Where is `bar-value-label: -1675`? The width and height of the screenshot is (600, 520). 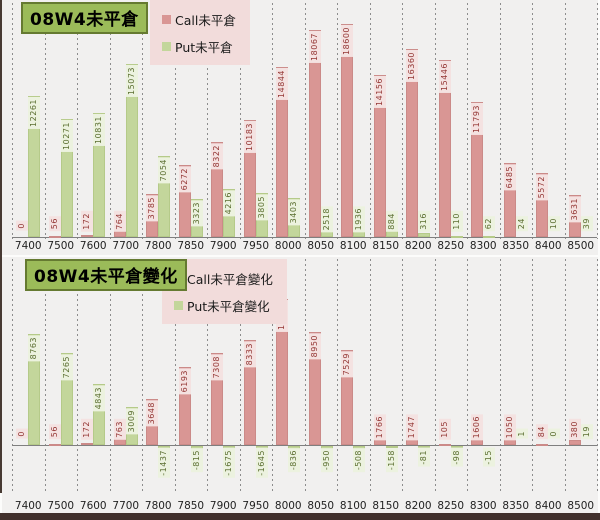 bar-value-label: -1675 is located at coordinates (229, 463).